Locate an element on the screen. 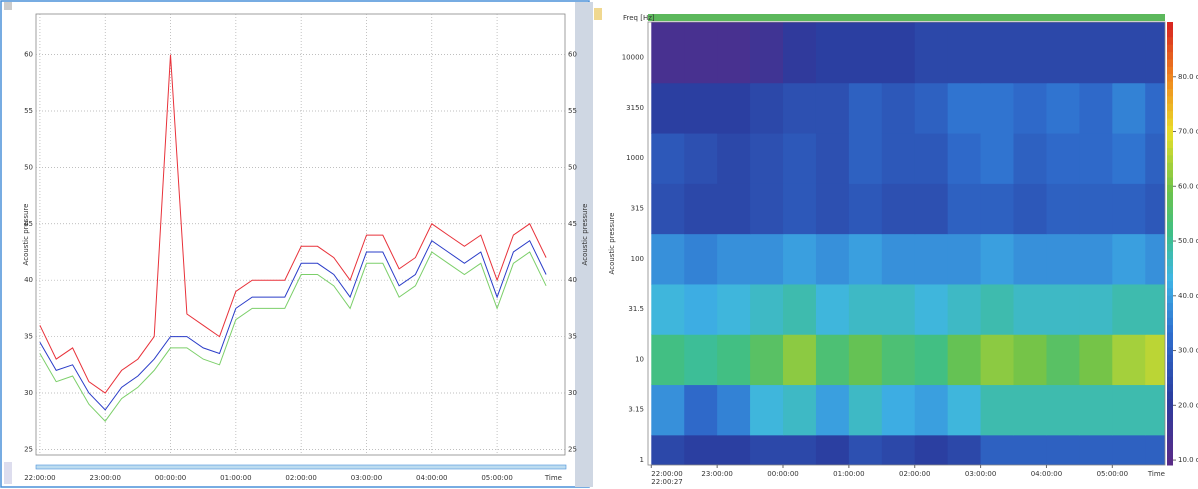  colorbar-label: 80.0 dB is located at coordinates (1188, 77).